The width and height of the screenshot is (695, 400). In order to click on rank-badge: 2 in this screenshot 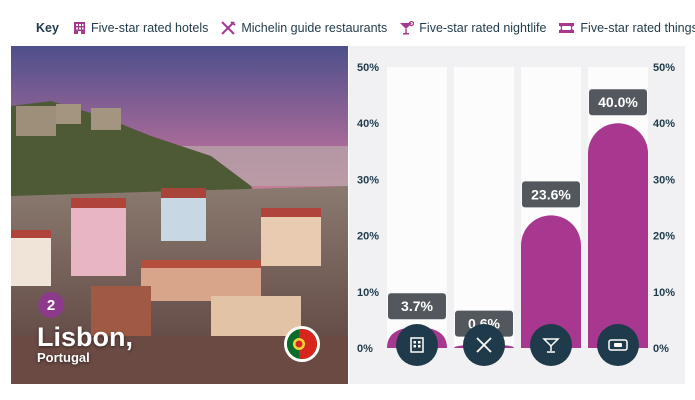, I will do `click(51, 305)`.